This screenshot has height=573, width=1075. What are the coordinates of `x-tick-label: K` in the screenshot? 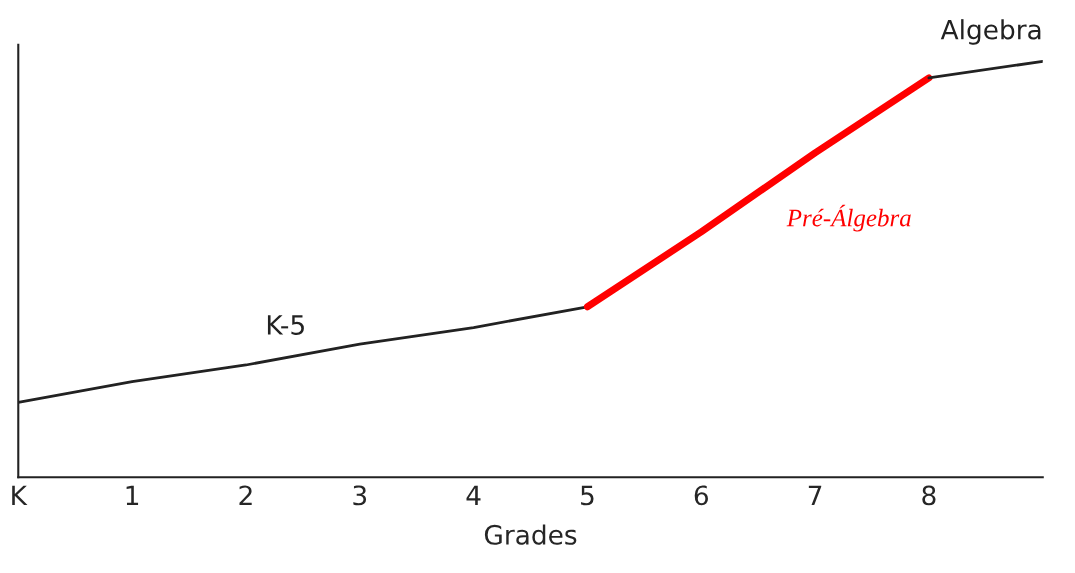 It's located at (20, 495).